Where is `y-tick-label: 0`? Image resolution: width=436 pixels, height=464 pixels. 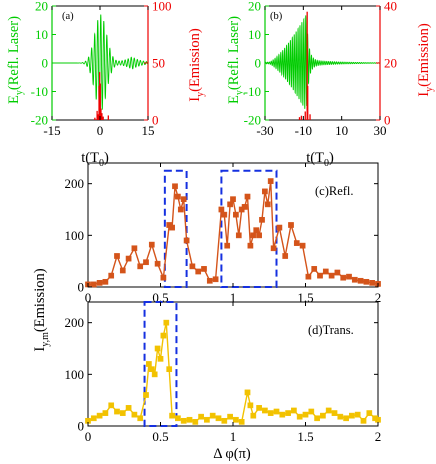
y-tick-label: 0 is located at coordinates (81, 287).